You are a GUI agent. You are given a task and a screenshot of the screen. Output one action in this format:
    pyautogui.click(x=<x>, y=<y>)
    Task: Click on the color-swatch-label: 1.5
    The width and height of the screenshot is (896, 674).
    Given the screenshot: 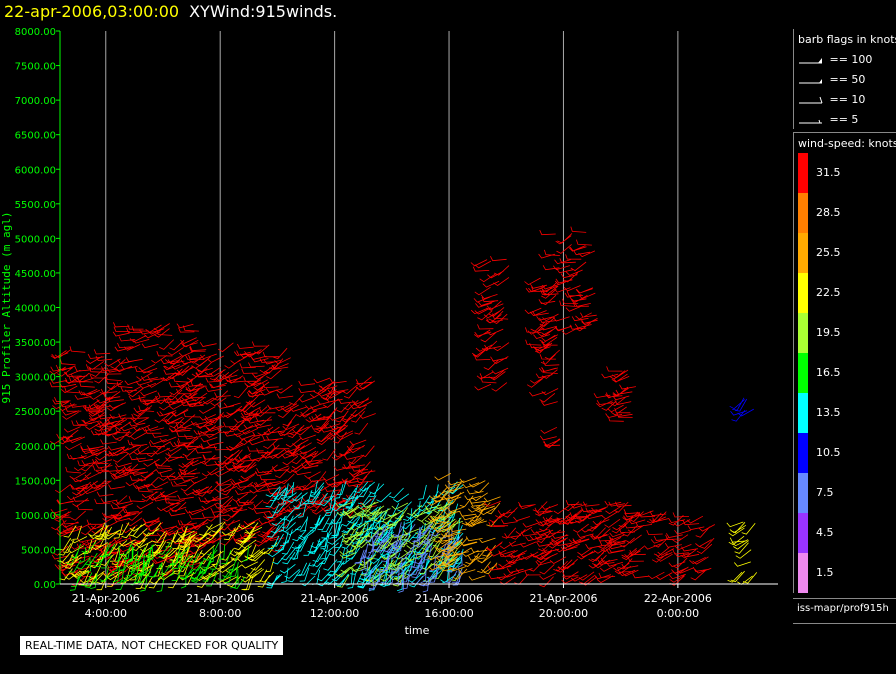 What is the action you would take?
    pyautogui.click(x=825, y=572)
    